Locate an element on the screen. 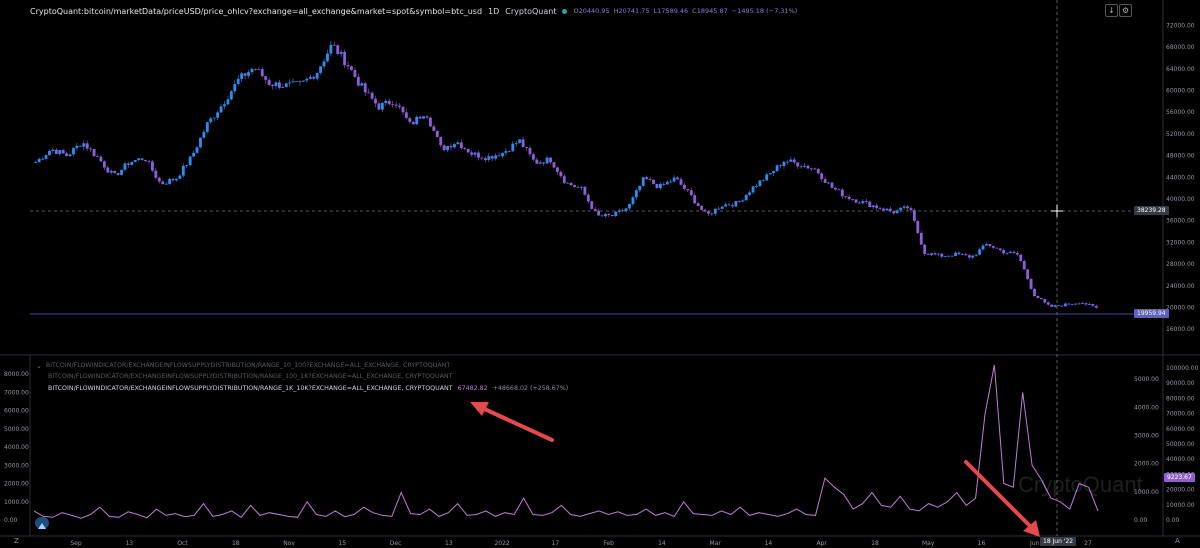  price-tick-label: 24000.00 is located at coordinates (1180, 286).